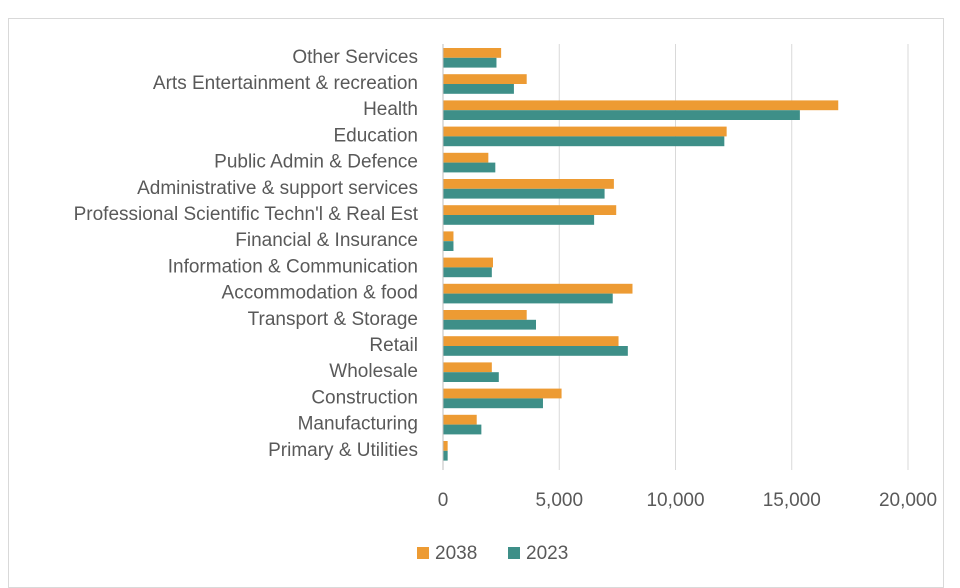 The width and height of the screenshot is (960, 588). I want to click on legend-swatch-2023, so click(514, 553).